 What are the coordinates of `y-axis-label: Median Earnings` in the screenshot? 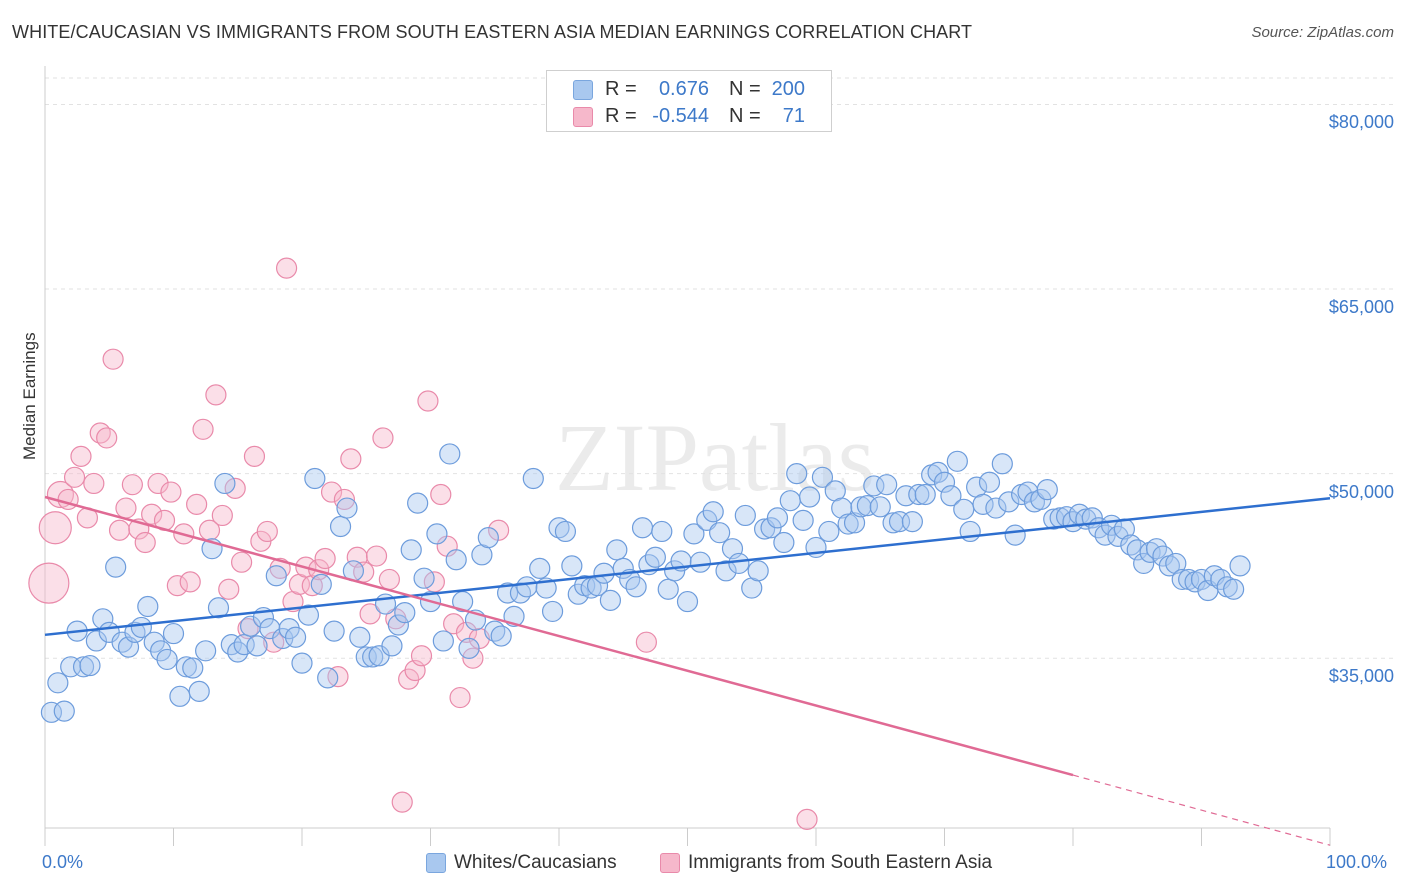 It's located at (29, 396).